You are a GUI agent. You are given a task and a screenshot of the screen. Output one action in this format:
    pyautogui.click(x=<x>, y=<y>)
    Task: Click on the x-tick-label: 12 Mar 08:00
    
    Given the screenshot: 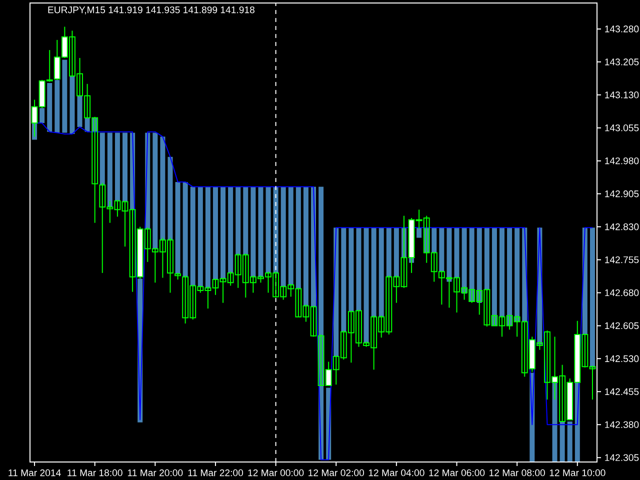 What is the action you would take?
    pyautogui.click(x=517, y=472)
    